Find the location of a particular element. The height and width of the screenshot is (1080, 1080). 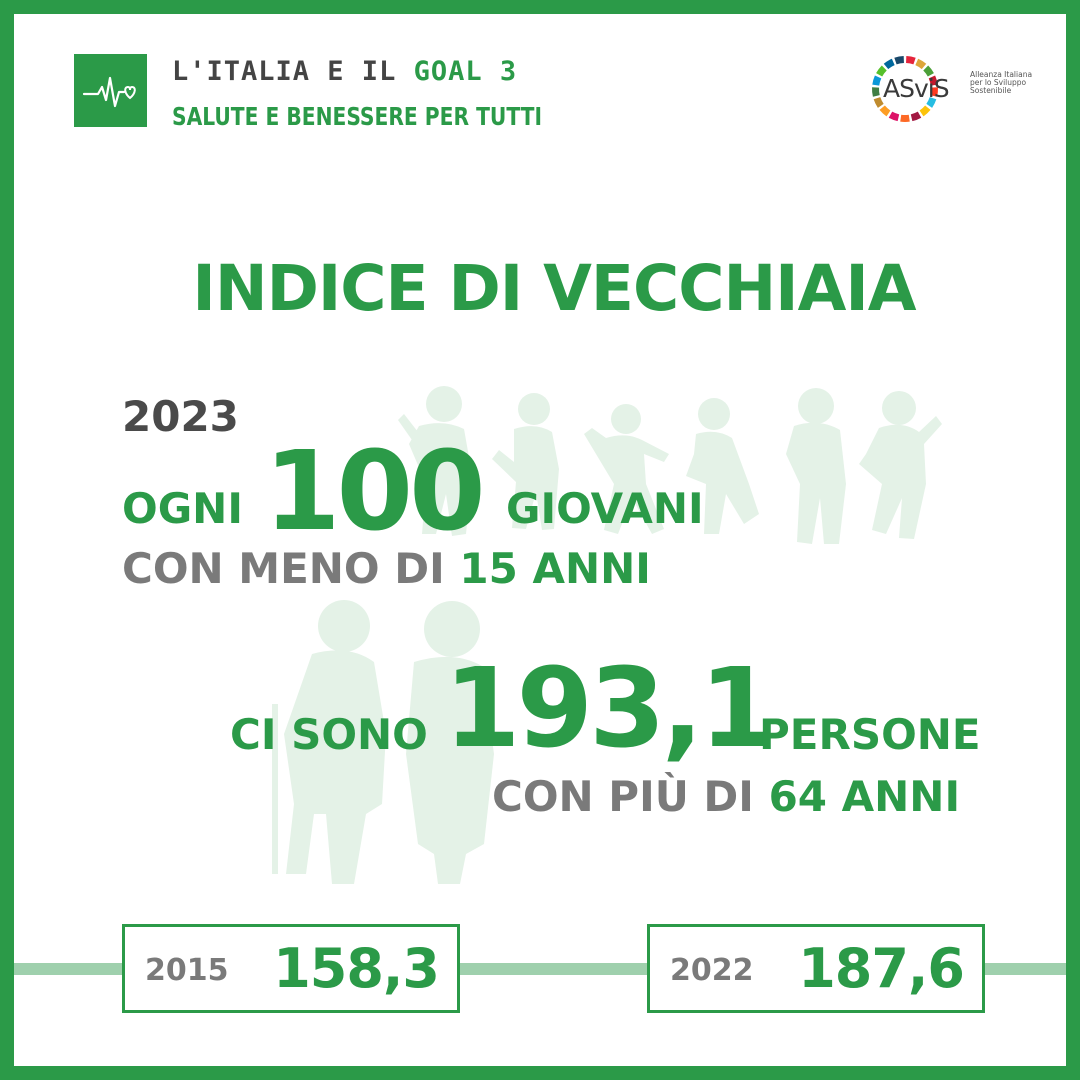

piu-prefix: CON PIÙ DI is located at coordinates (630, 796).